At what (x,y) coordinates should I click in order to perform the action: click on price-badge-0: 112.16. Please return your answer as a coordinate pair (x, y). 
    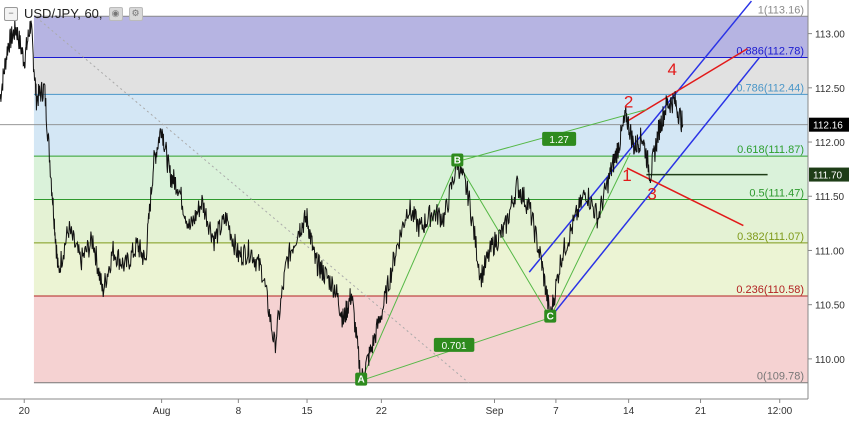
    Looking at the image, I should click on (829, 124).